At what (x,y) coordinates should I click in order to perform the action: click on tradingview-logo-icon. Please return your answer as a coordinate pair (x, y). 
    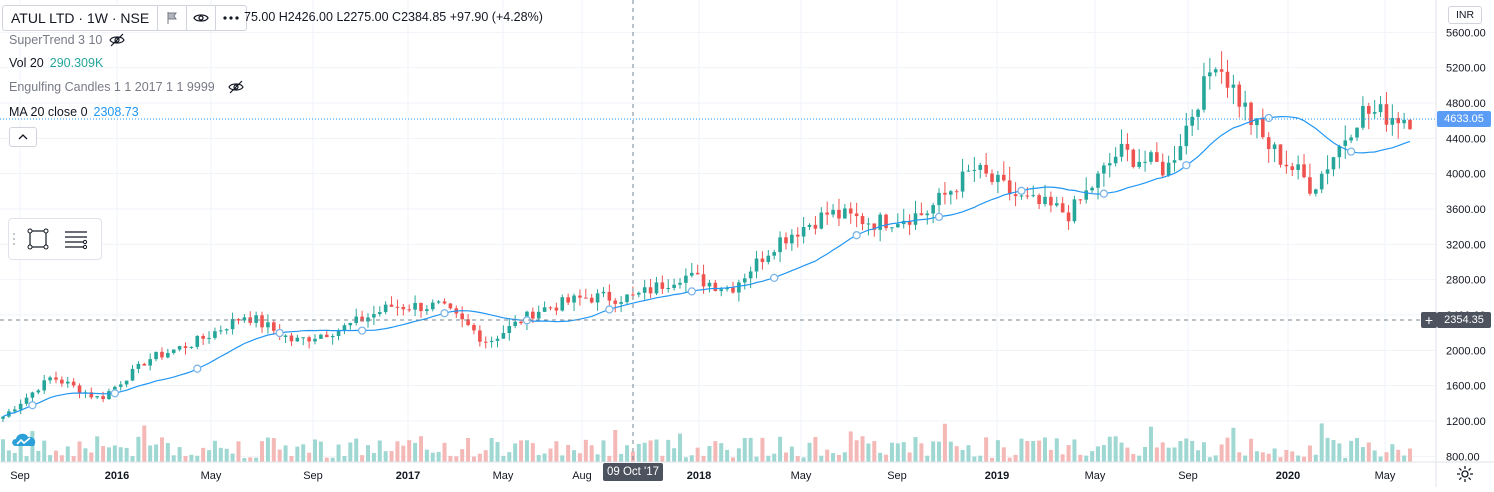
    Looking at the image, I should click on (24, 438).